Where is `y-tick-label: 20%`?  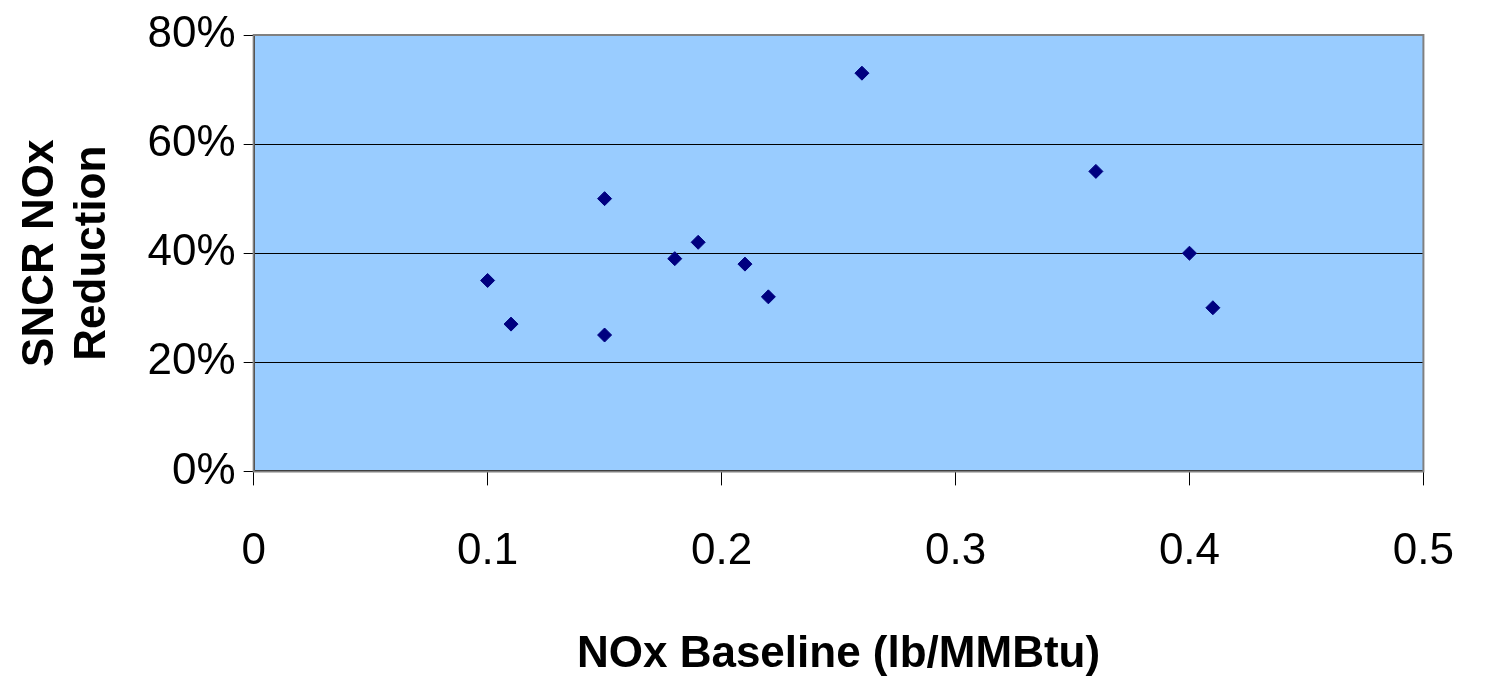 y-tick-label: 20% is located at coordinates (191, 359).